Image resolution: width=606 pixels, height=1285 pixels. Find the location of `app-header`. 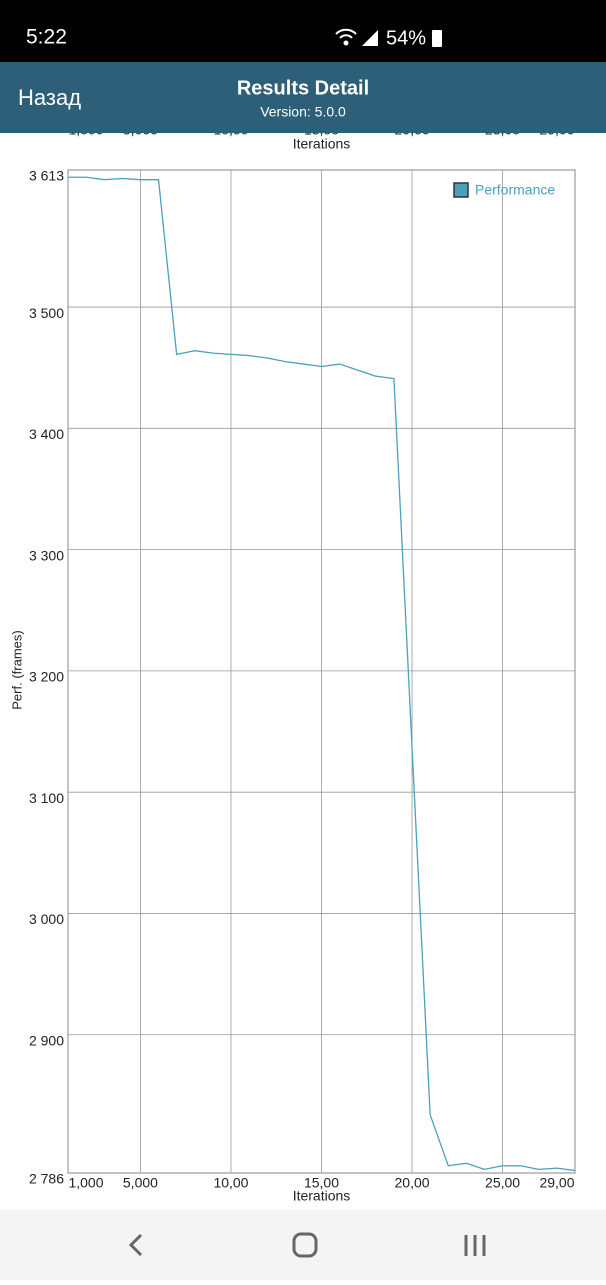

app-header is located at coordinates (303, 97).